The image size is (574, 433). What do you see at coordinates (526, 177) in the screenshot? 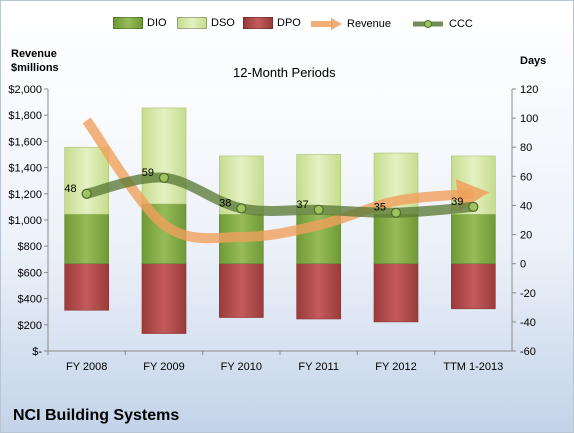
I see `y-right-tick-label: 60` at bounding box center [526, 177].